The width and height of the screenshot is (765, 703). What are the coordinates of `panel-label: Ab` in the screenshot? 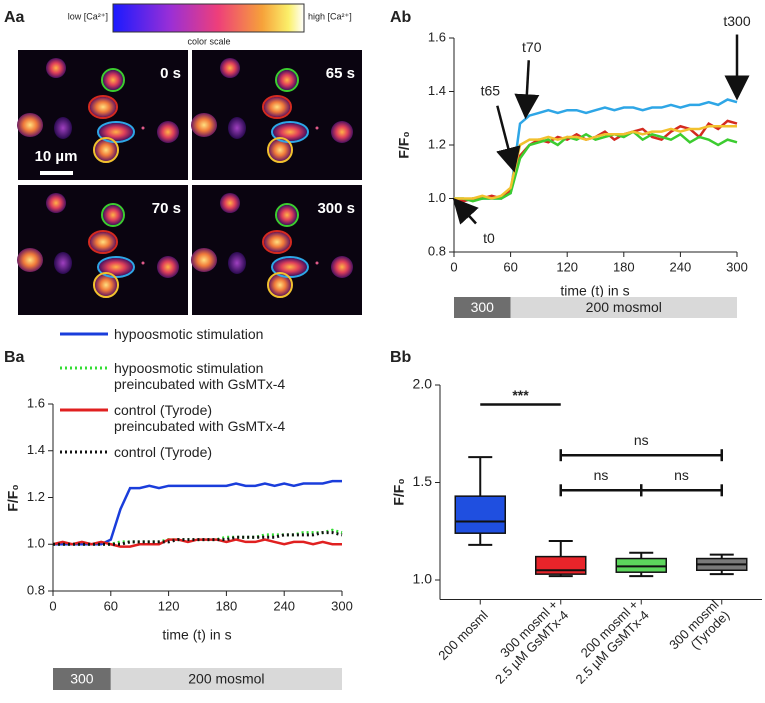 It's located at (401, 17).